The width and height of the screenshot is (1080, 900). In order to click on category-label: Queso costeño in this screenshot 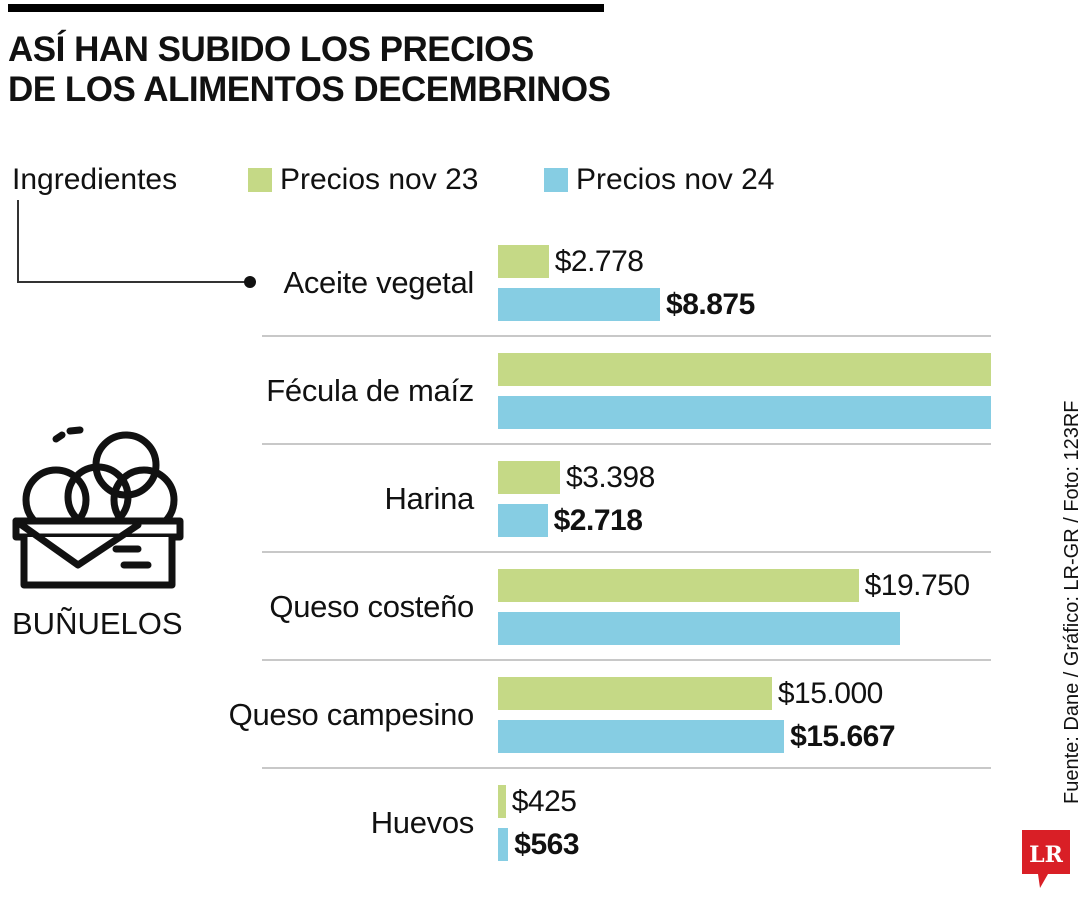, I will do `click(371, 606)`.